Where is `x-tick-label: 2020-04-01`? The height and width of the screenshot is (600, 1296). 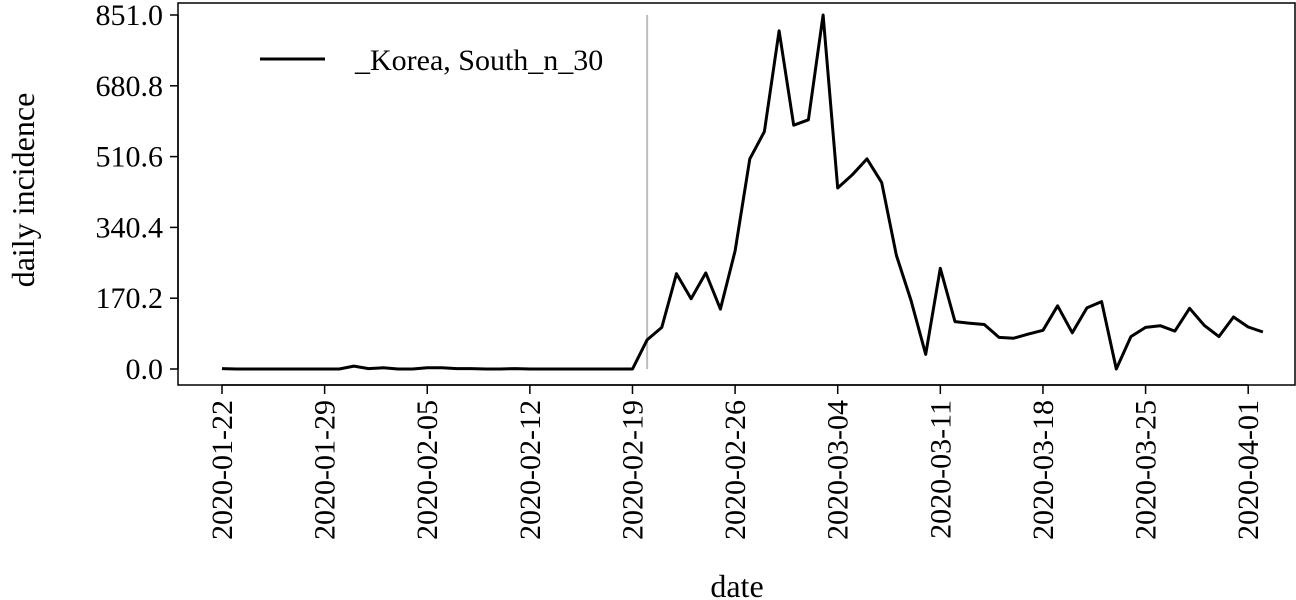 x-tick-label: 2020-04-01 is located at coordinates (1248, 470).